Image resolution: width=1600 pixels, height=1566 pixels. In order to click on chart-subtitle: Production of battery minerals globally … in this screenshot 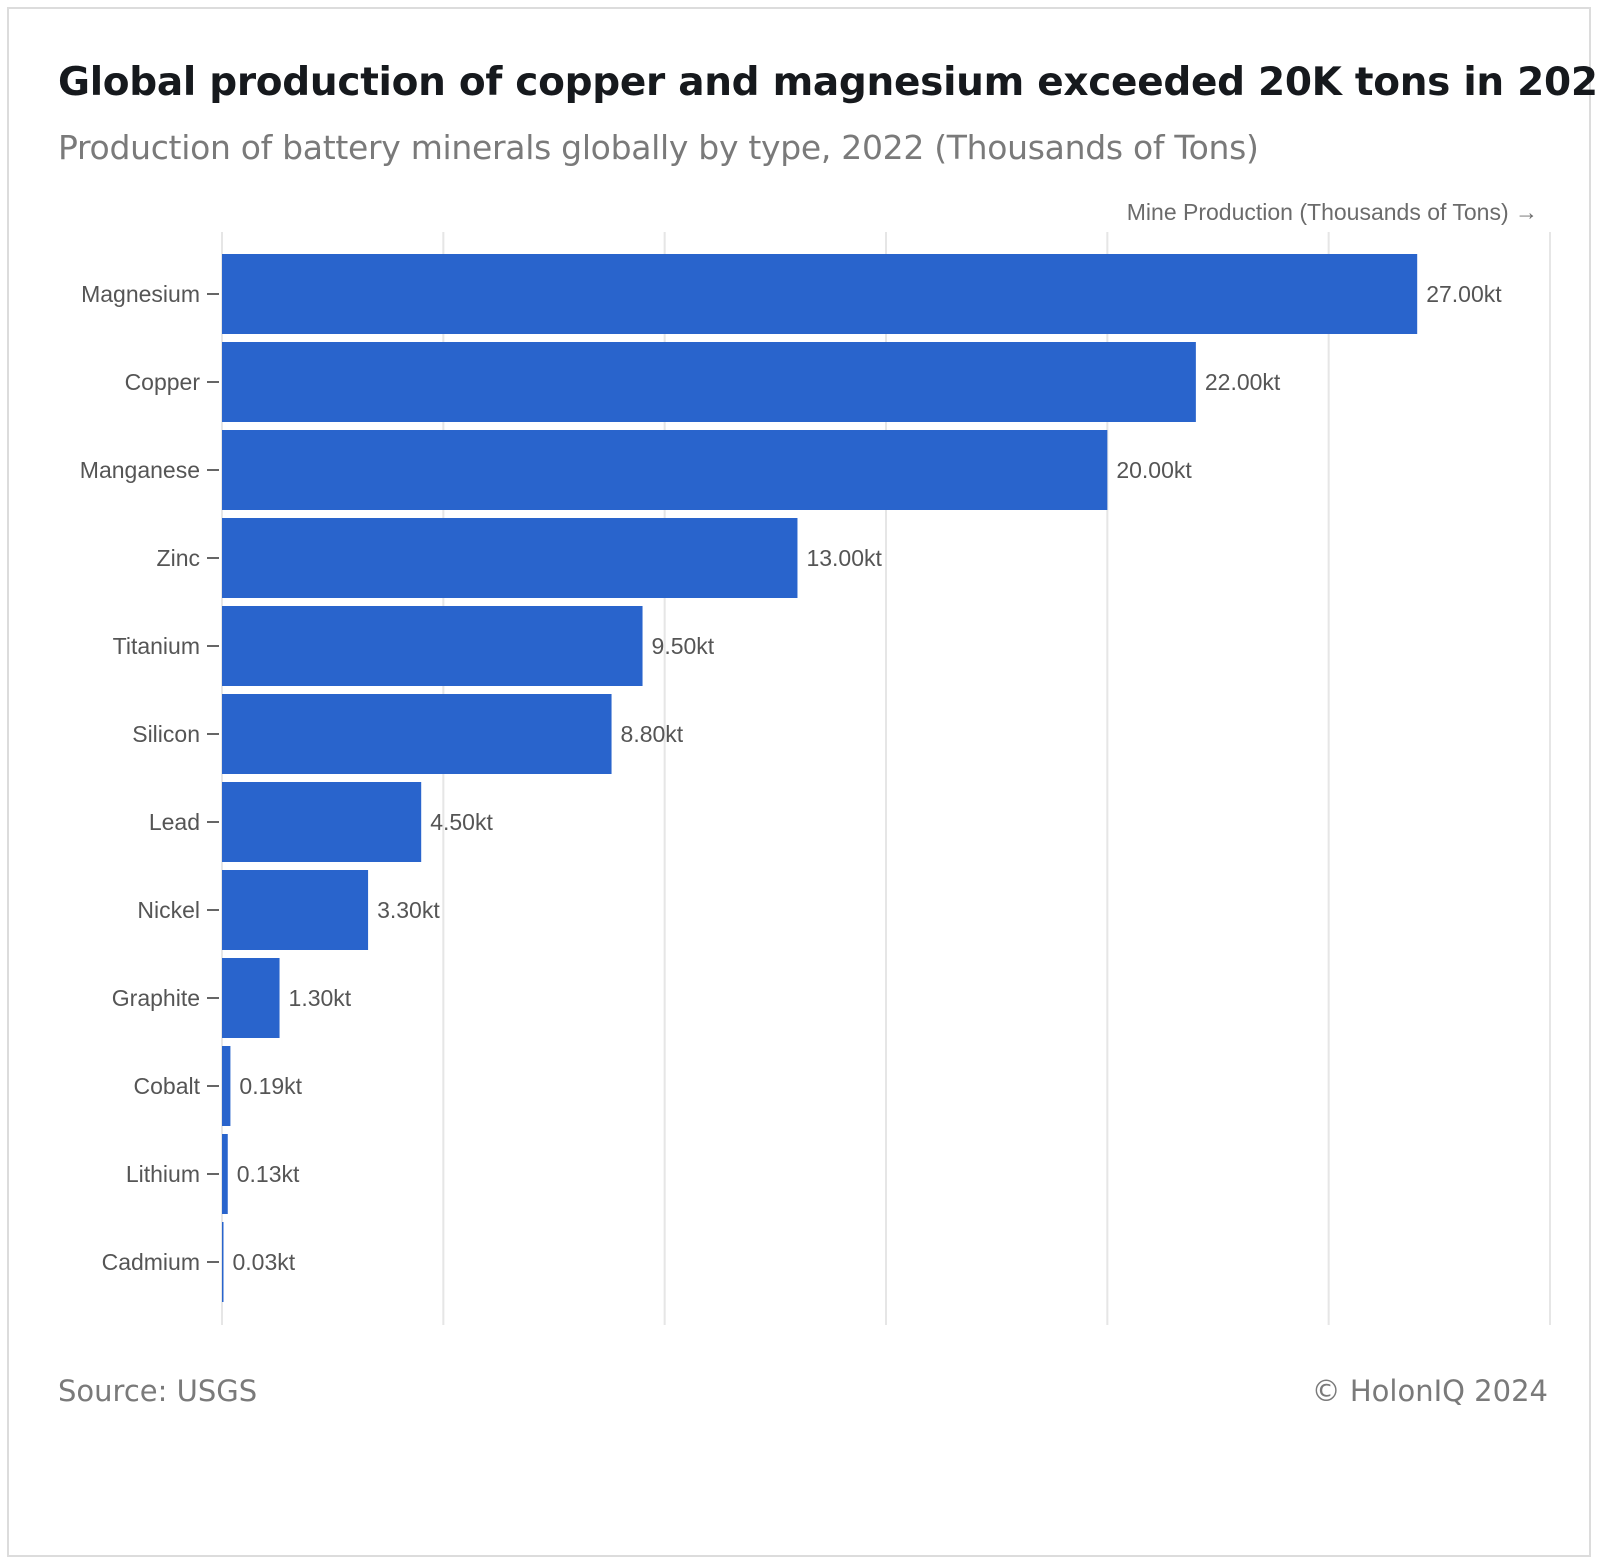, I will do `click(658, 147)`.